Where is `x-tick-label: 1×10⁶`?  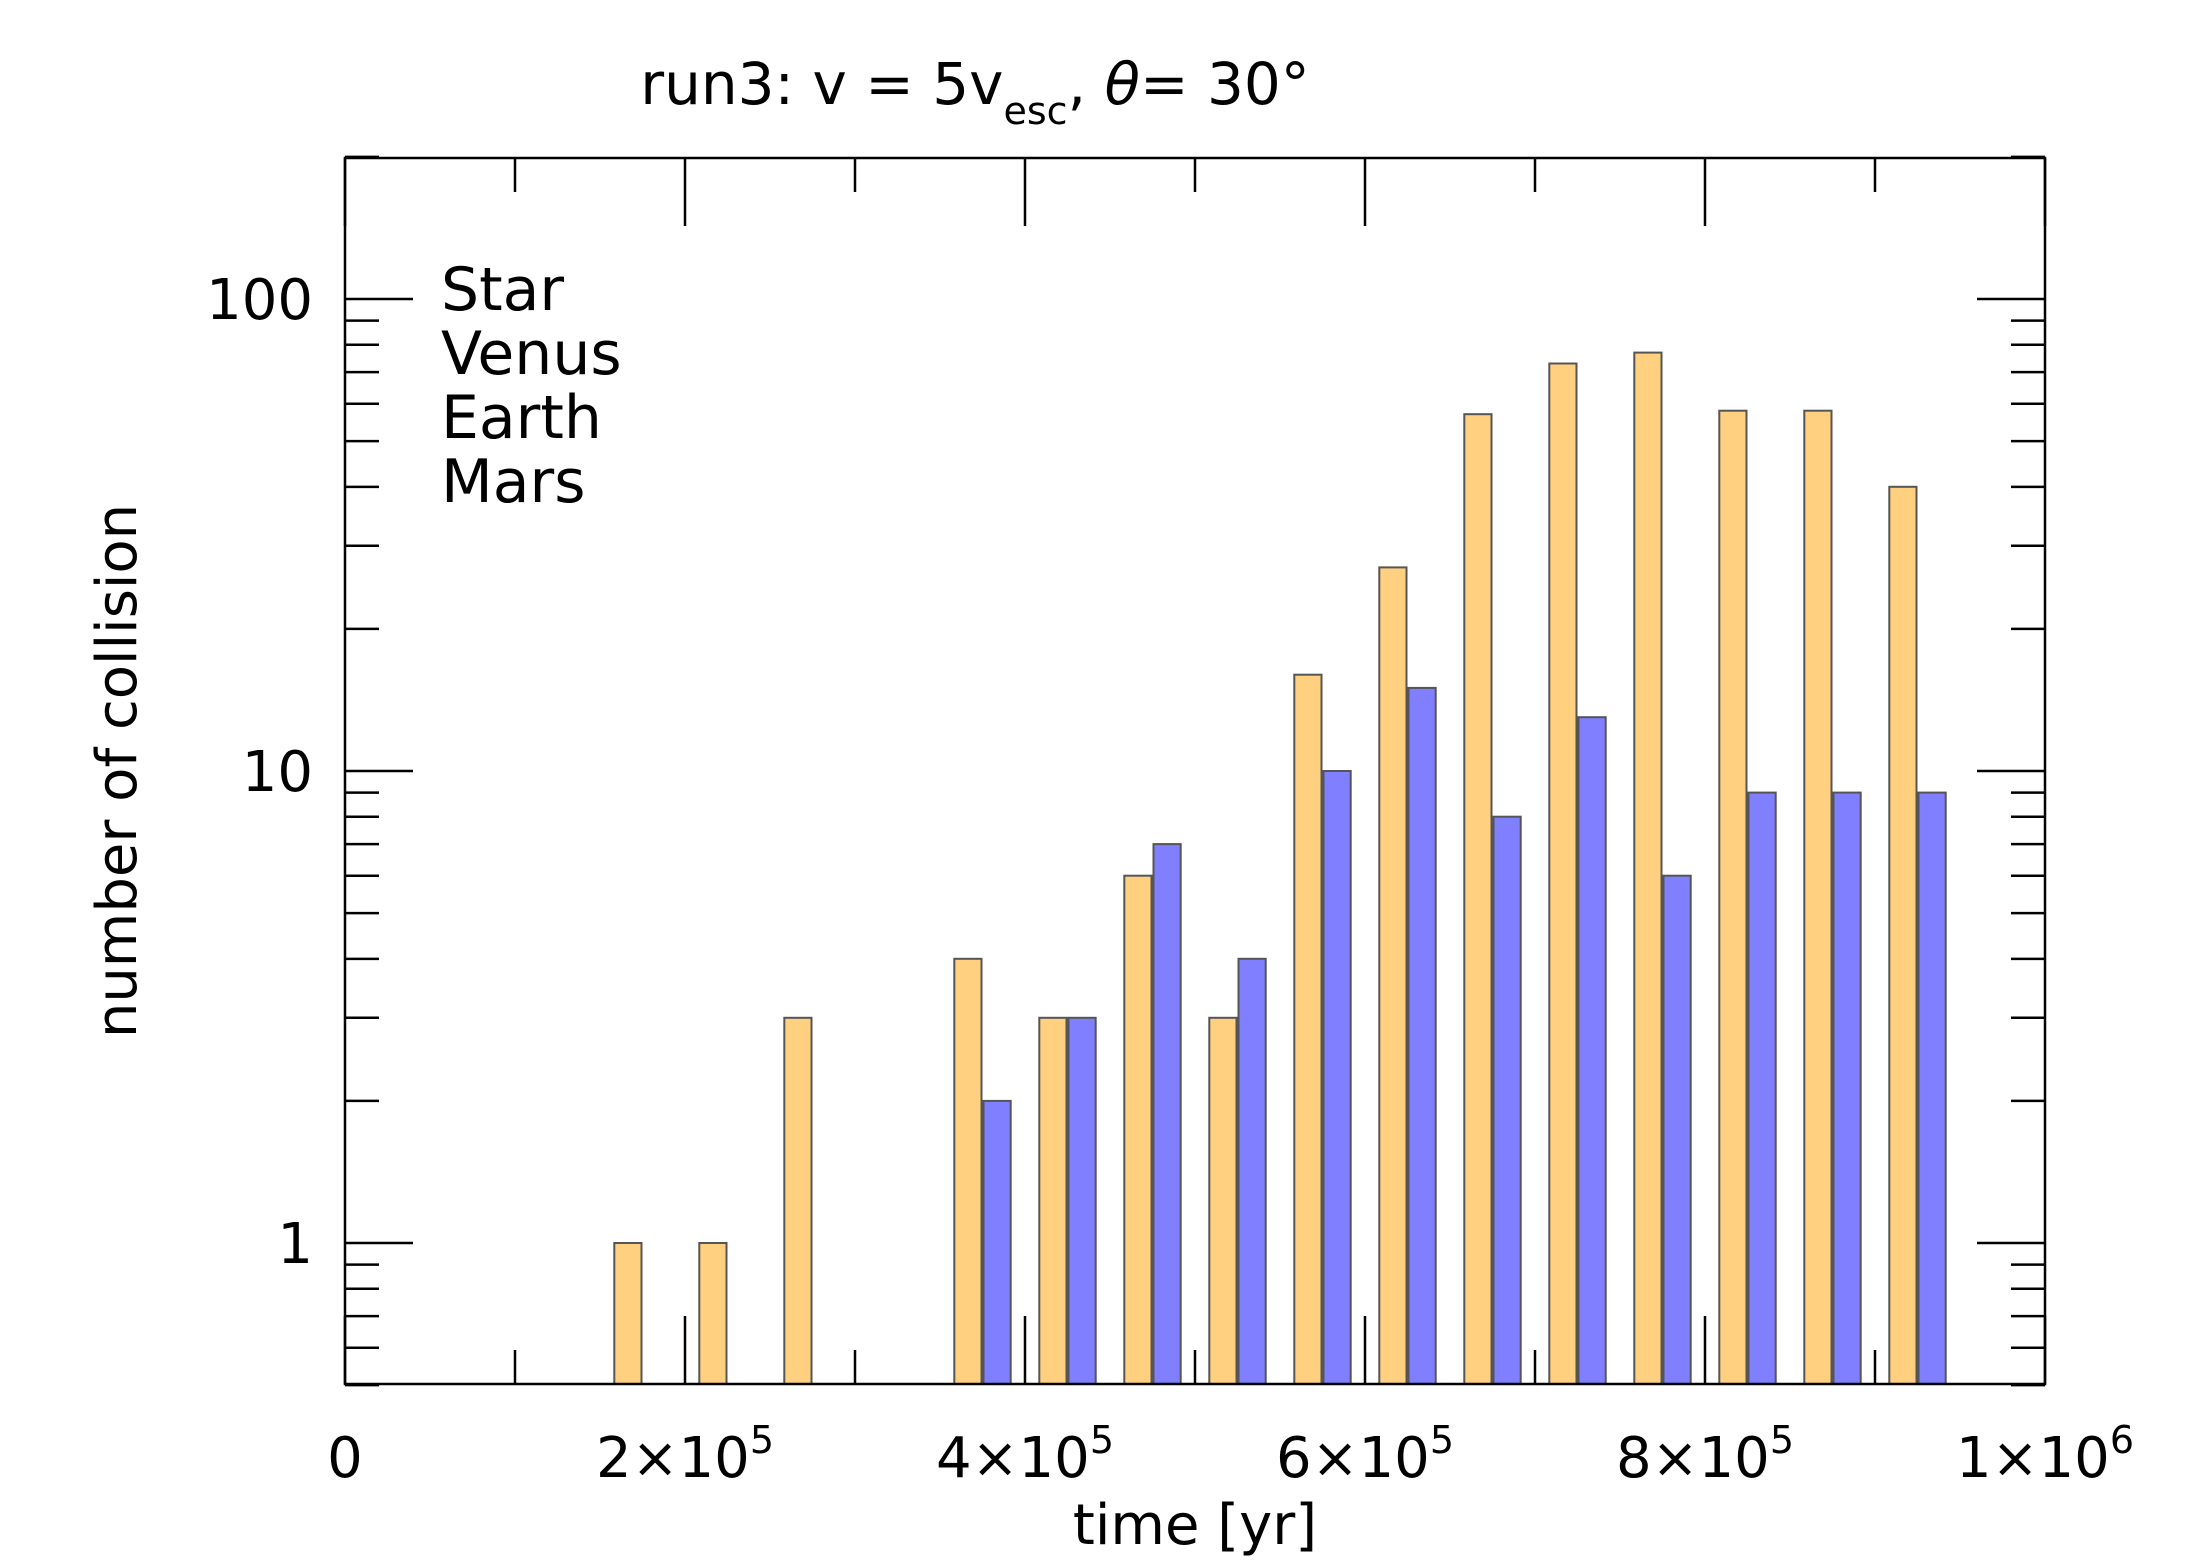
x-tick-label: 1×10⁶ is located at coordinates (2045, 1454).